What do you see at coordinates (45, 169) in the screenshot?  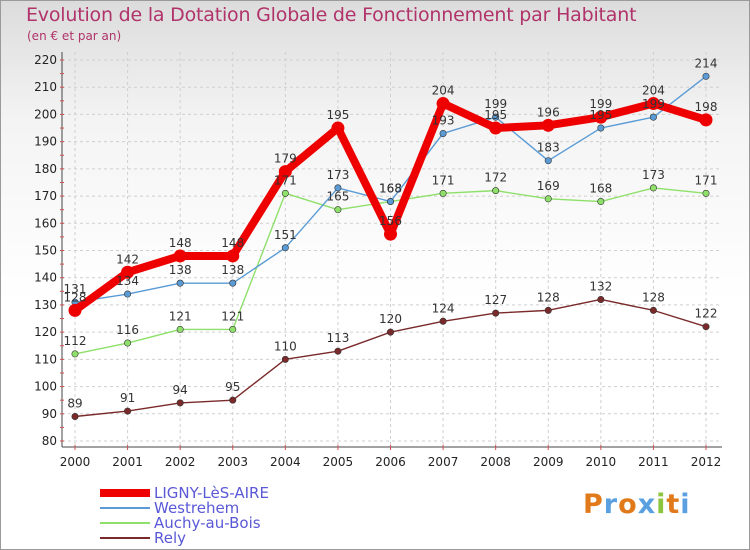 I see `y-tick-label: 180` at bounding box center [45, 169].